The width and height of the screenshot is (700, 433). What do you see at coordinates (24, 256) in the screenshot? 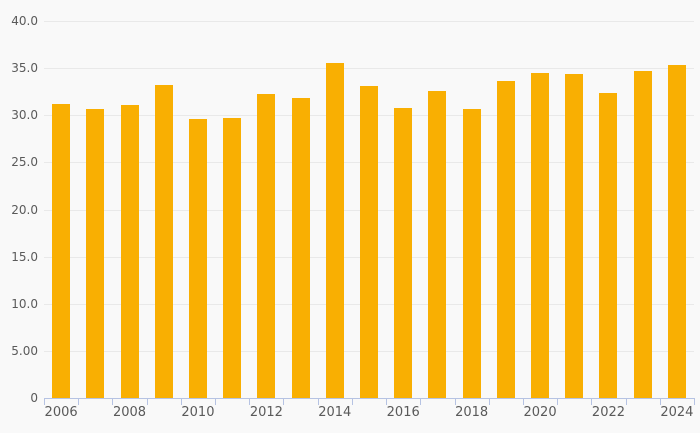
I see `y-tick-label: 15.0` at bounding box center [24, 256].